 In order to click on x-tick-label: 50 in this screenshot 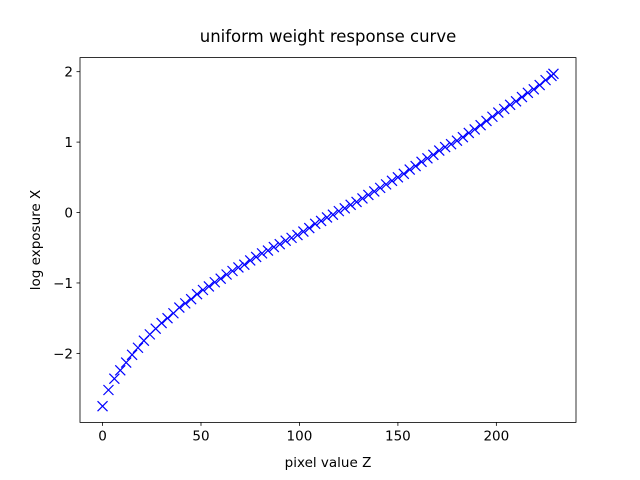, I will do `click(200, 436)`.